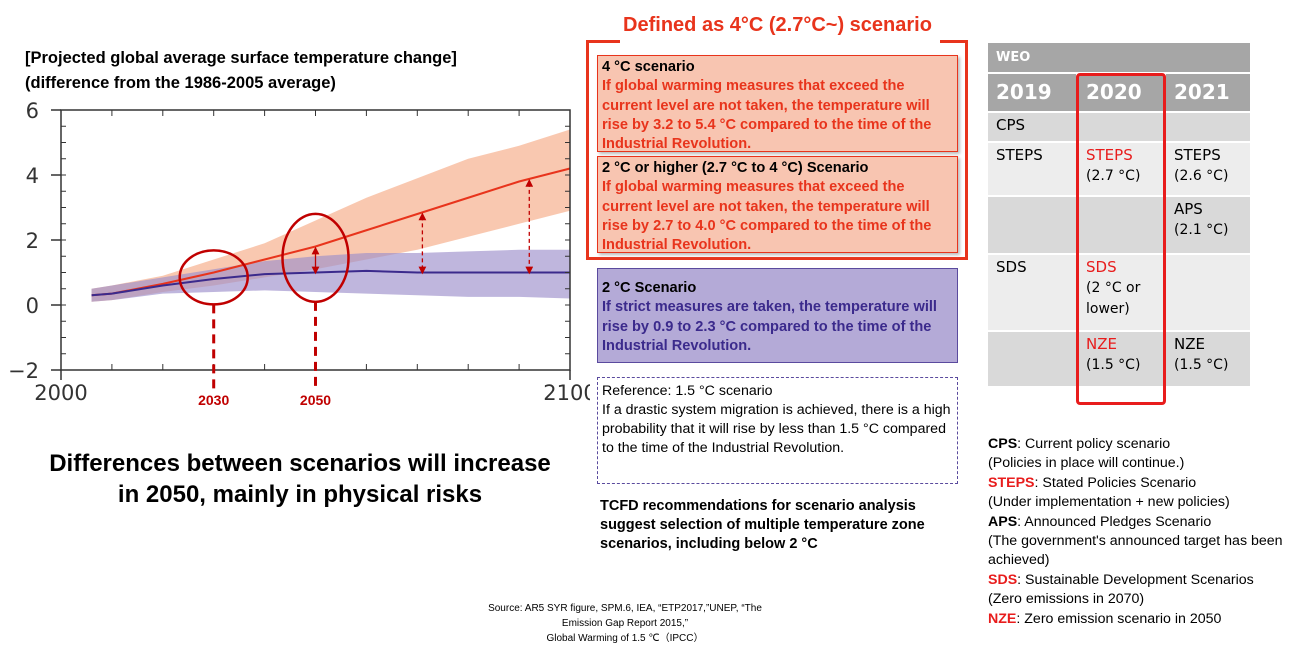 The height and width of the screenshot is (650, 1300). What do you see at coordinates (1003, 444) in the screenshot?
I see `legend-abbr: CPS` at bounding box center [1003, 444].